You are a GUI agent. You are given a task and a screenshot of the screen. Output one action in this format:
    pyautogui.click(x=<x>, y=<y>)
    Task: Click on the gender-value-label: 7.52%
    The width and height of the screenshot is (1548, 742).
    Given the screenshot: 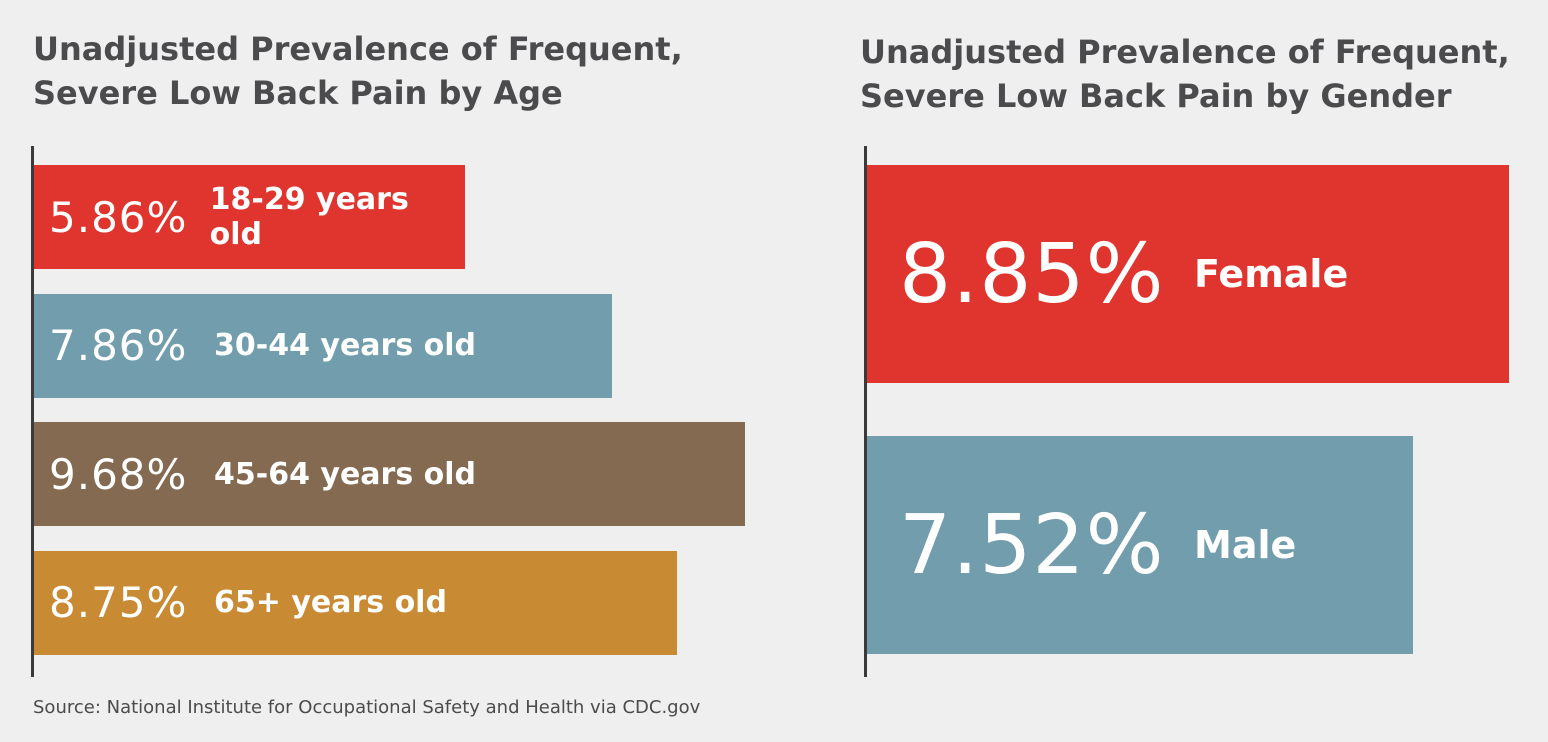 What is the action you would take?
    pyautogui.click(x=1032, y=545)
    